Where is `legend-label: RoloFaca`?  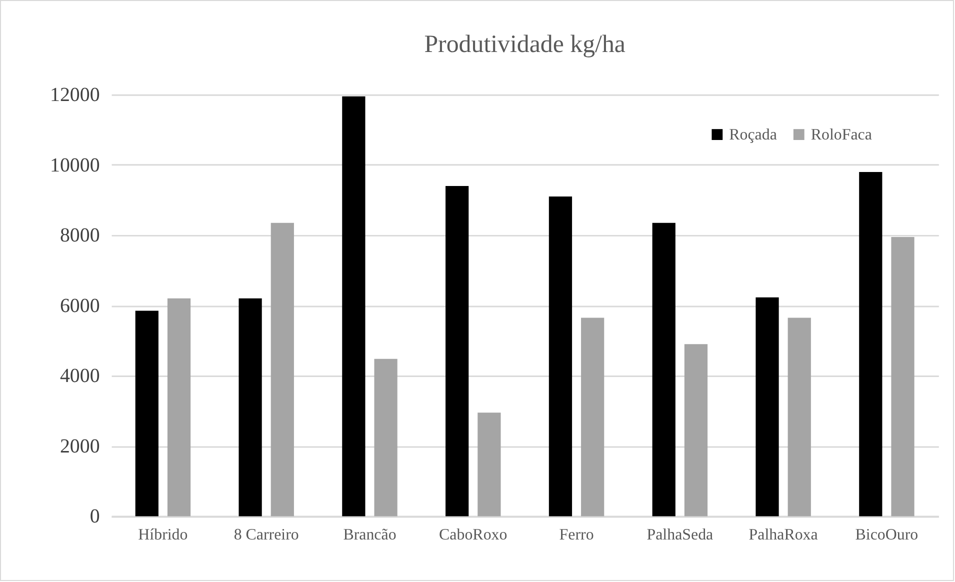
legend-label: RoloFaca is located at coordinates (841, 135).